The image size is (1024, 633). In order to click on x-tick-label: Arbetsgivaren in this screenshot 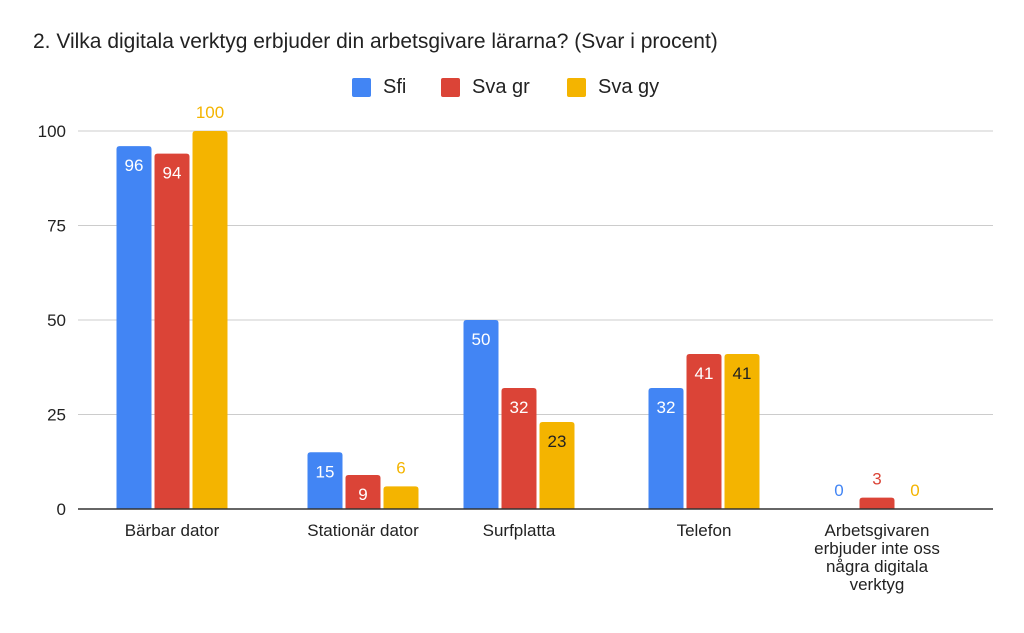, I will do `click(877, 530)`.